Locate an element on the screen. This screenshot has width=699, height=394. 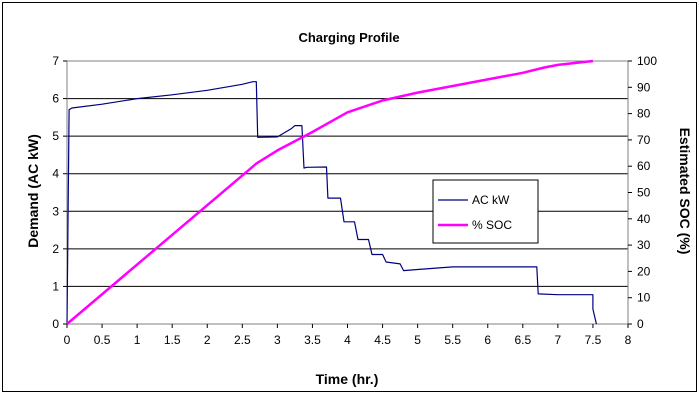
y2-tick-label: 10 is located at coordinates (644, 298).